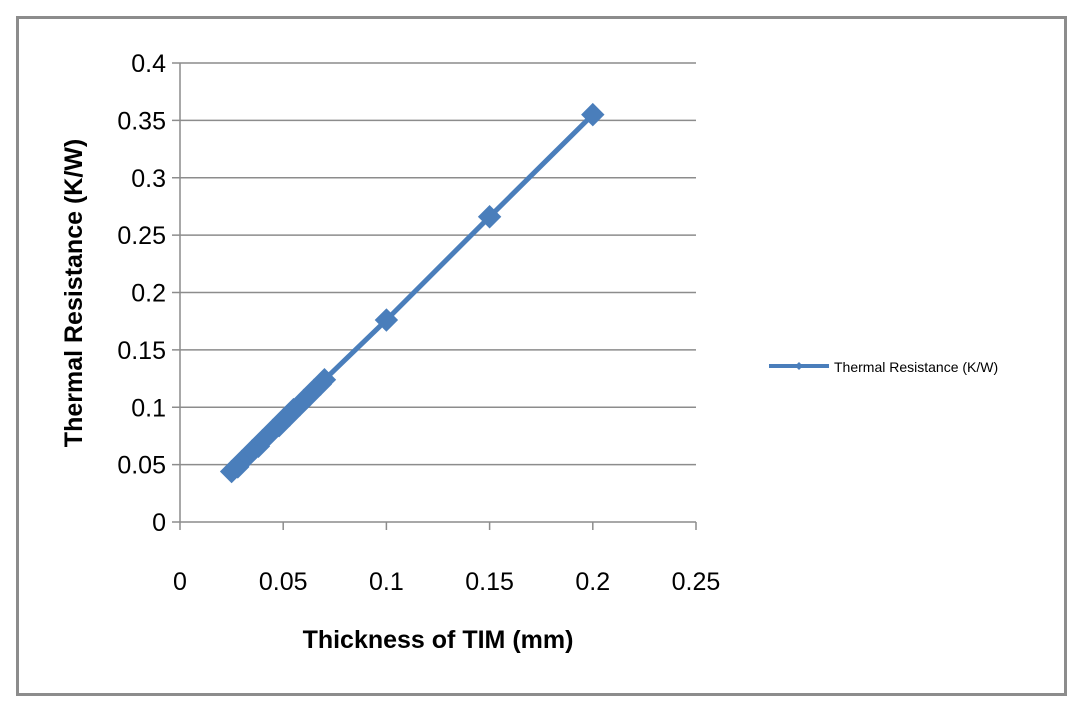 The height and width of the screenshot is (710, 1089). Describe the element at coordinates (141, 466) in the screenshot. I see `y-tick-label-1: 0.05` at that location.